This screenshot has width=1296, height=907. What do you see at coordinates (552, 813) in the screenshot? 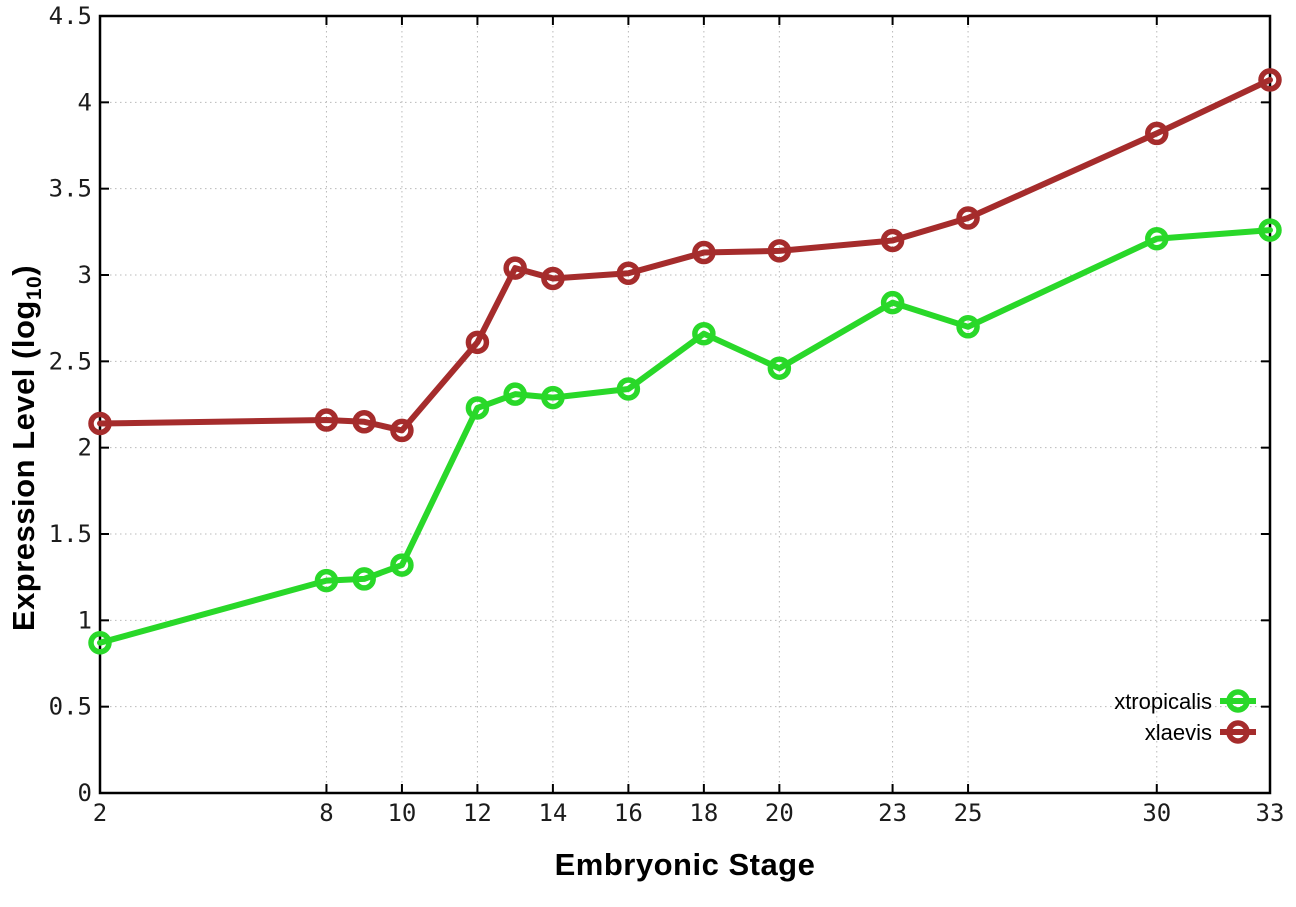
I see `x-tick-label: 14` at bounding box center [552, 813].